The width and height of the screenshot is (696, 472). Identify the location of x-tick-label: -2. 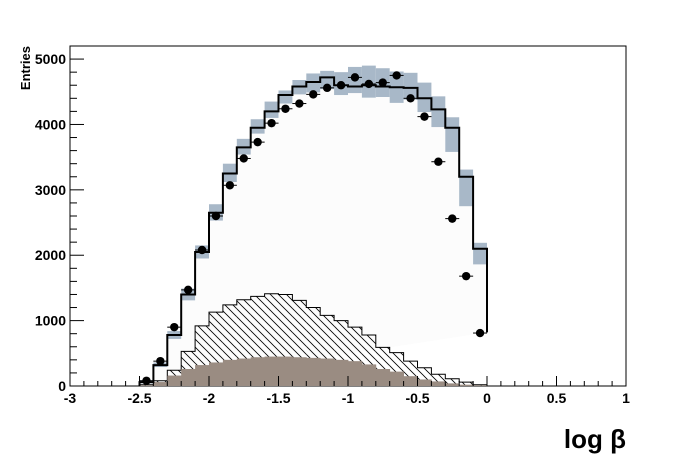
(209, 398).